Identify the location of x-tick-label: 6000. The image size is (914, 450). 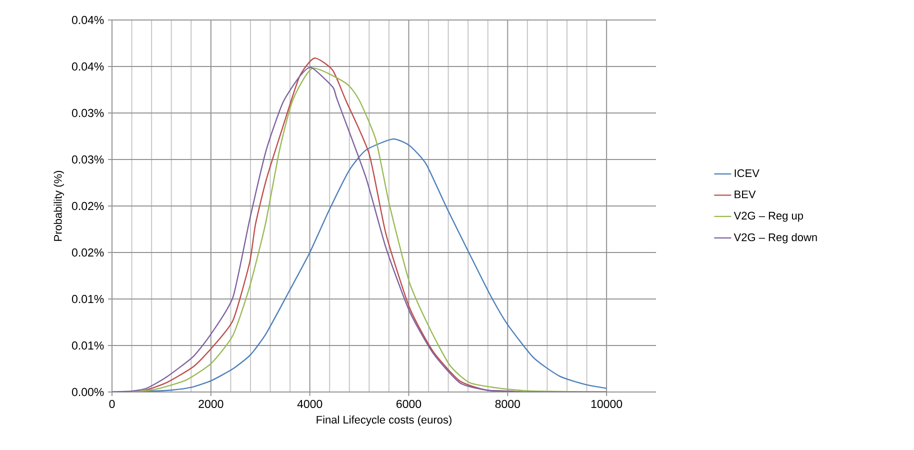
(409, 404).